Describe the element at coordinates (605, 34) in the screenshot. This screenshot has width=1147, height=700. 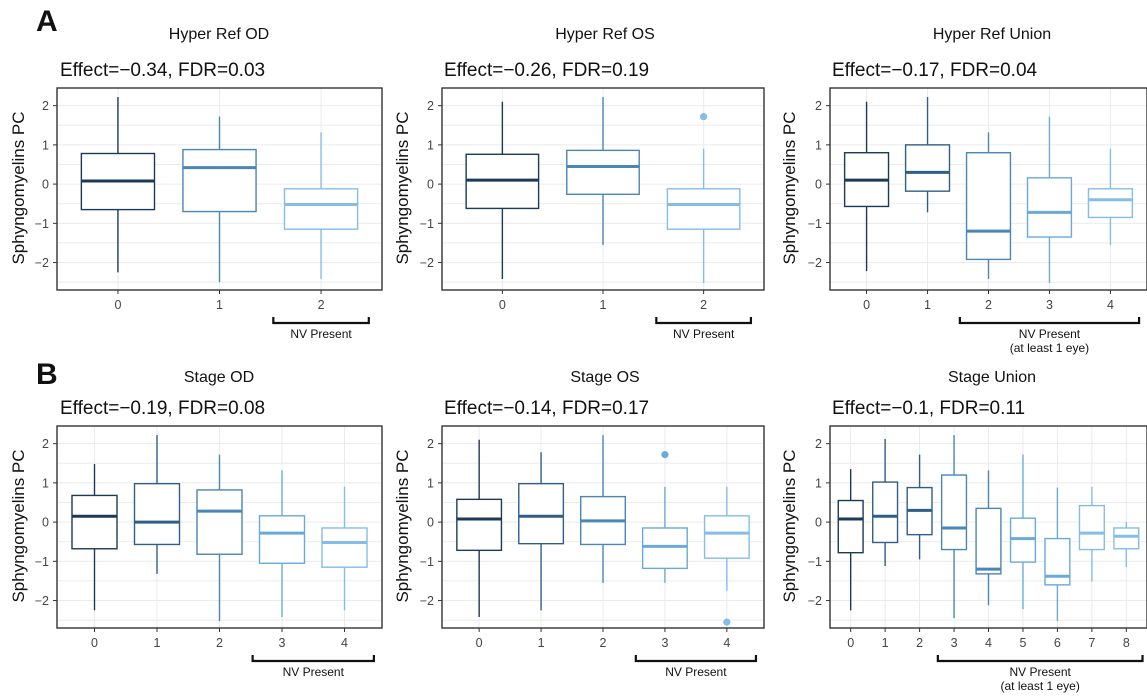
I see `panel-title: Hyper Ref OS` at that location.